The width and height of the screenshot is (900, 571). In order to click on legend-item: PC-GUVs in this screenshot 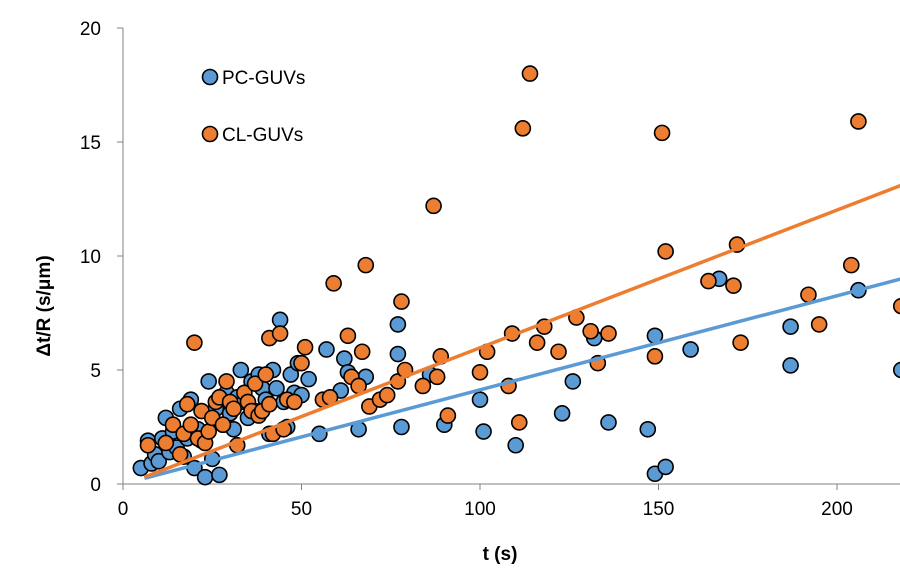, I will do `click(253, 78)`.